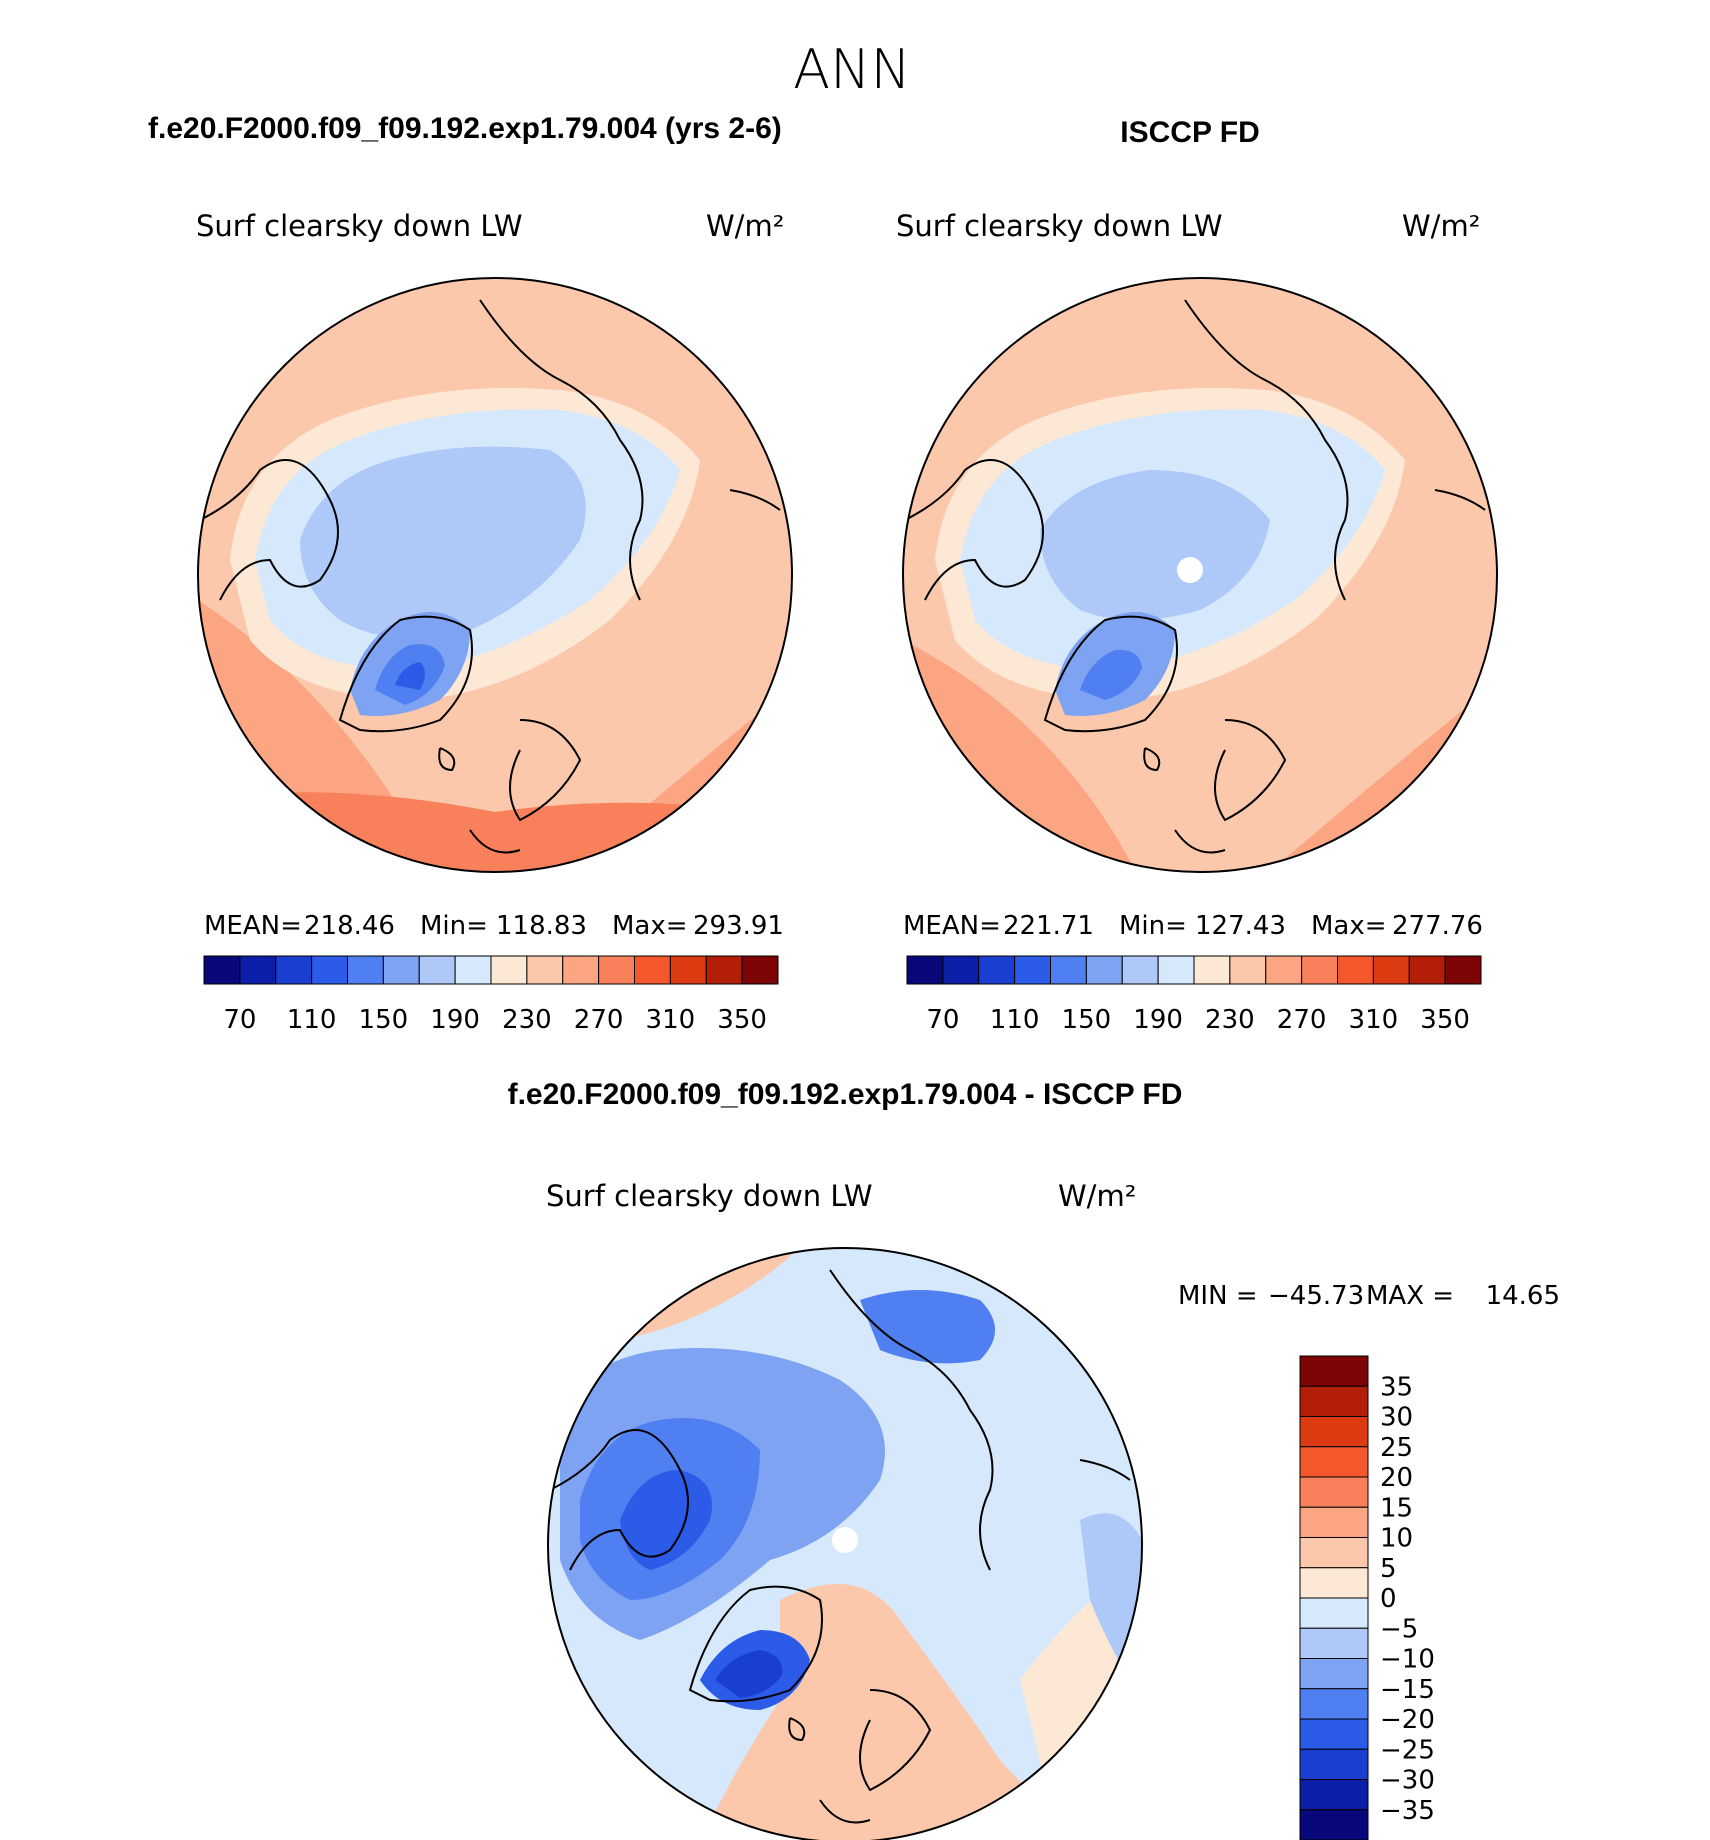 This screenshot has width=1710, height=1840. What do you see at coordinates (1218, 1296) in the screenshot?
I see `panel-diff-min-label: MIN =` at bounding box center [1218, 1296].